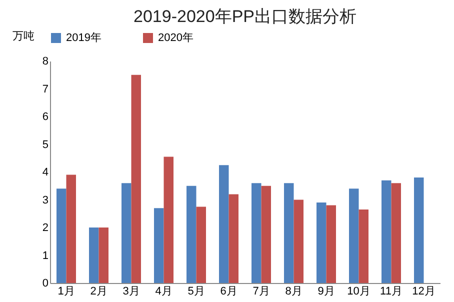 Image resolution: width=454 pixels, height=302 pixels. Describe the element at coordinates (176, 38) in the screenshot. I see `legend-label: 2020年` at that location.